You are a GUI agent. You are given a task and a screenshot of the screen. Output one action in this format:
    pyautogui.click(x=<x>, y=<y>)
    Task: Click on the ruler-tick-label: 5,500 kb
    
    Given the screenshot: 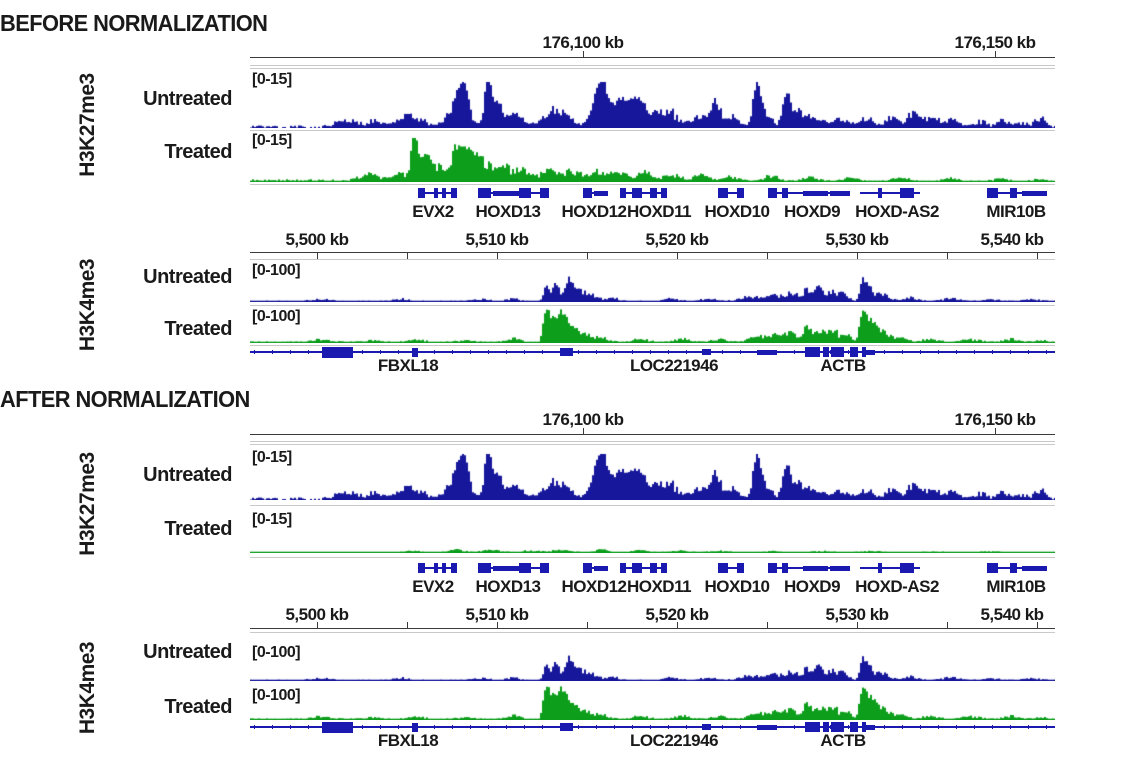 What is the action you would take?
    pyautogui.click(x=317, y=239)
    